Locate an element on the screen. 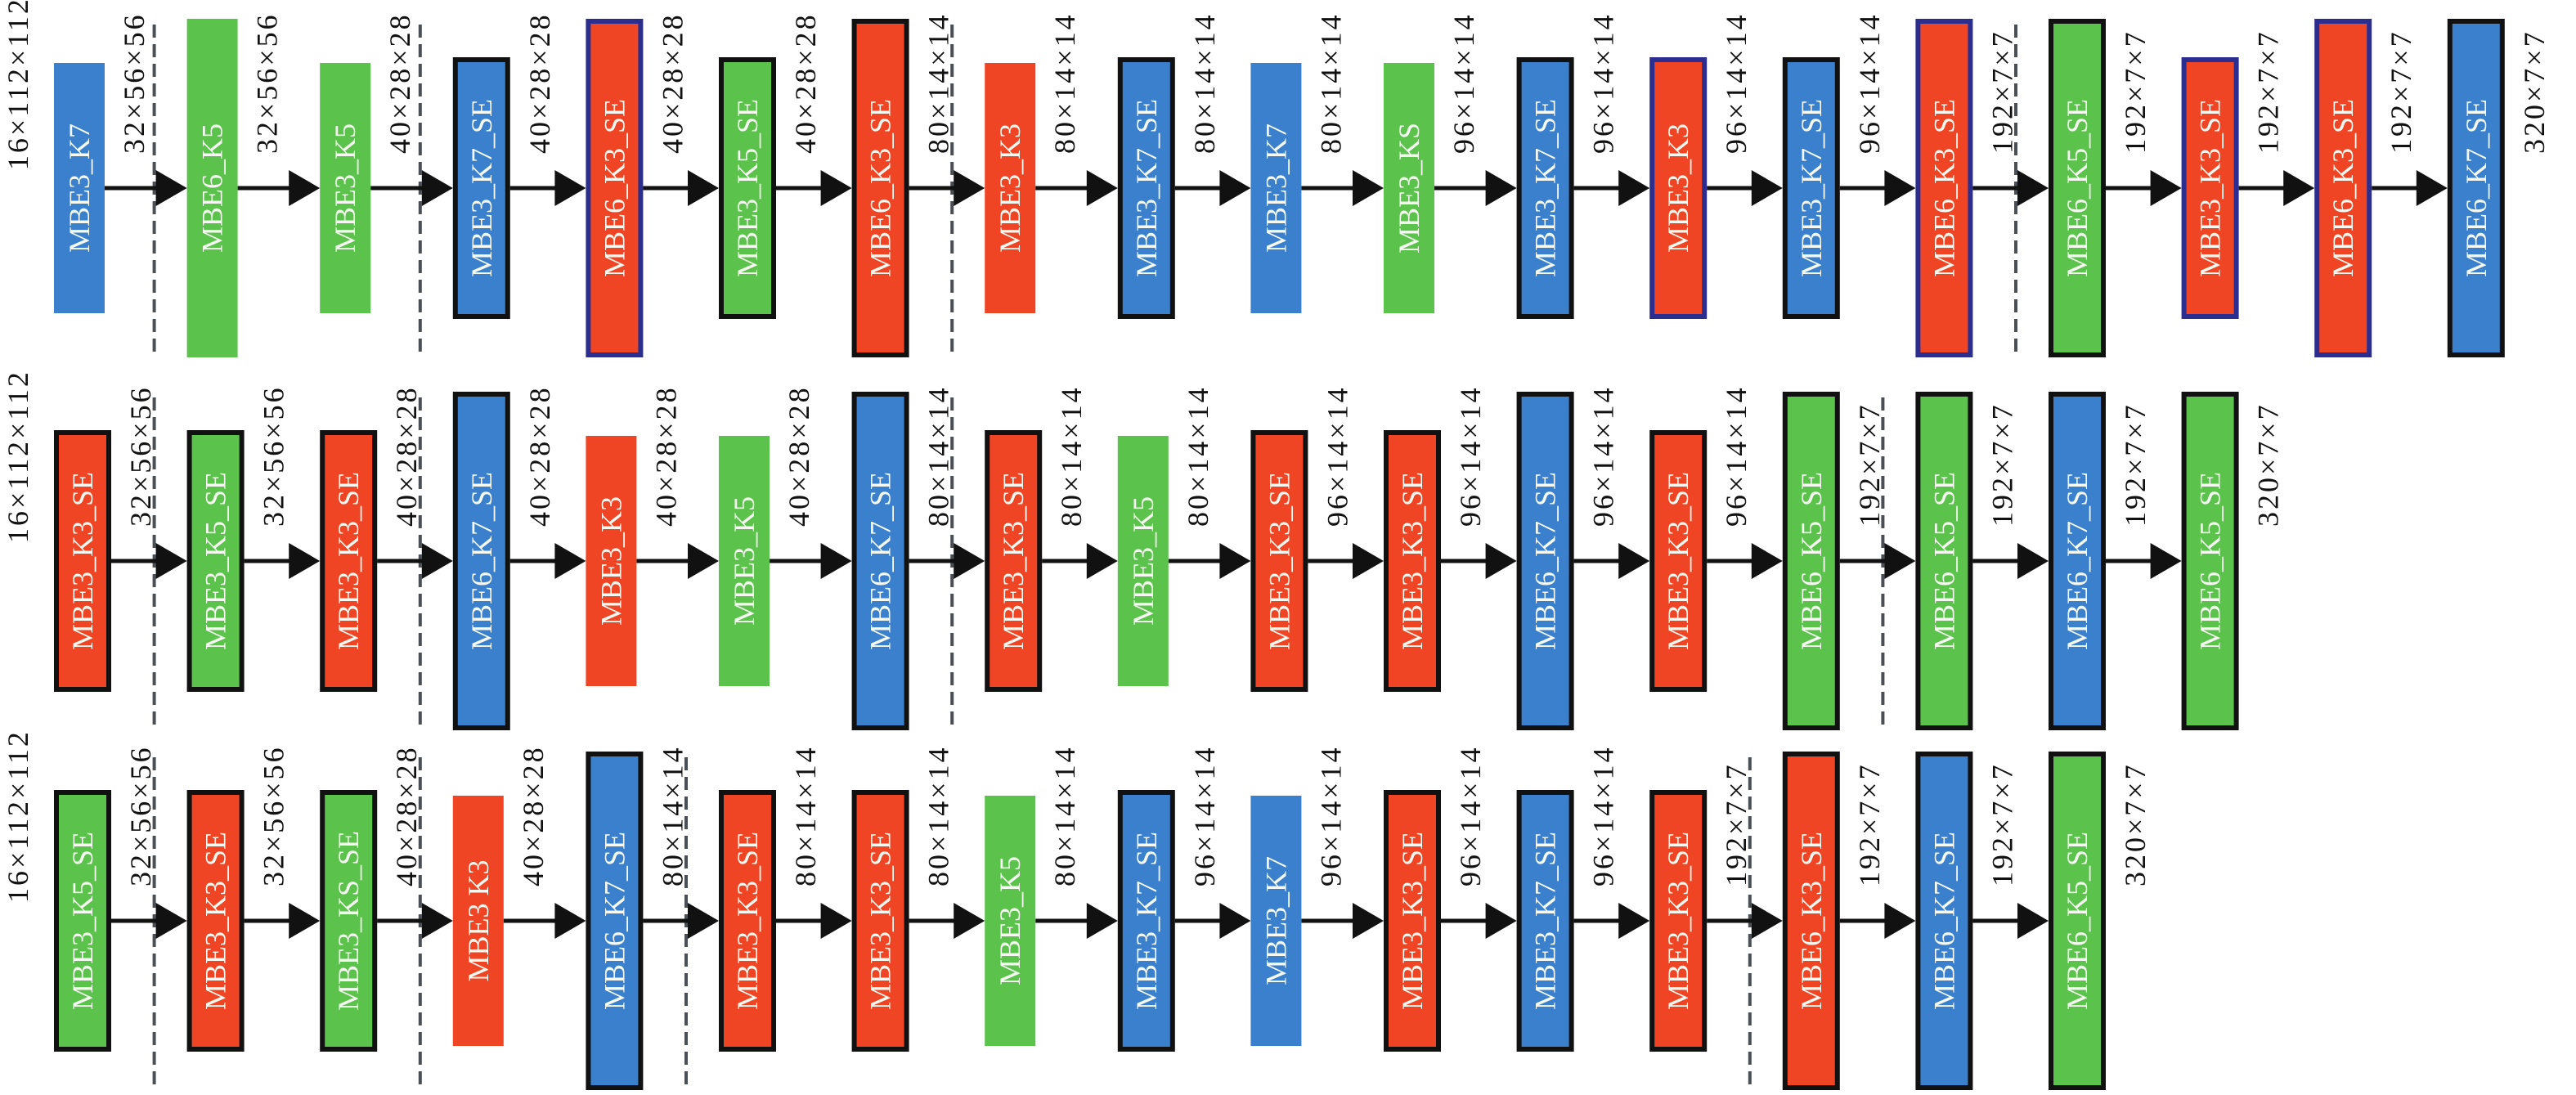 The width and height of the screenshot is (2576, 1095). block-mbe3-ks: MBE3_KS is located at coordinates (1409, 188).